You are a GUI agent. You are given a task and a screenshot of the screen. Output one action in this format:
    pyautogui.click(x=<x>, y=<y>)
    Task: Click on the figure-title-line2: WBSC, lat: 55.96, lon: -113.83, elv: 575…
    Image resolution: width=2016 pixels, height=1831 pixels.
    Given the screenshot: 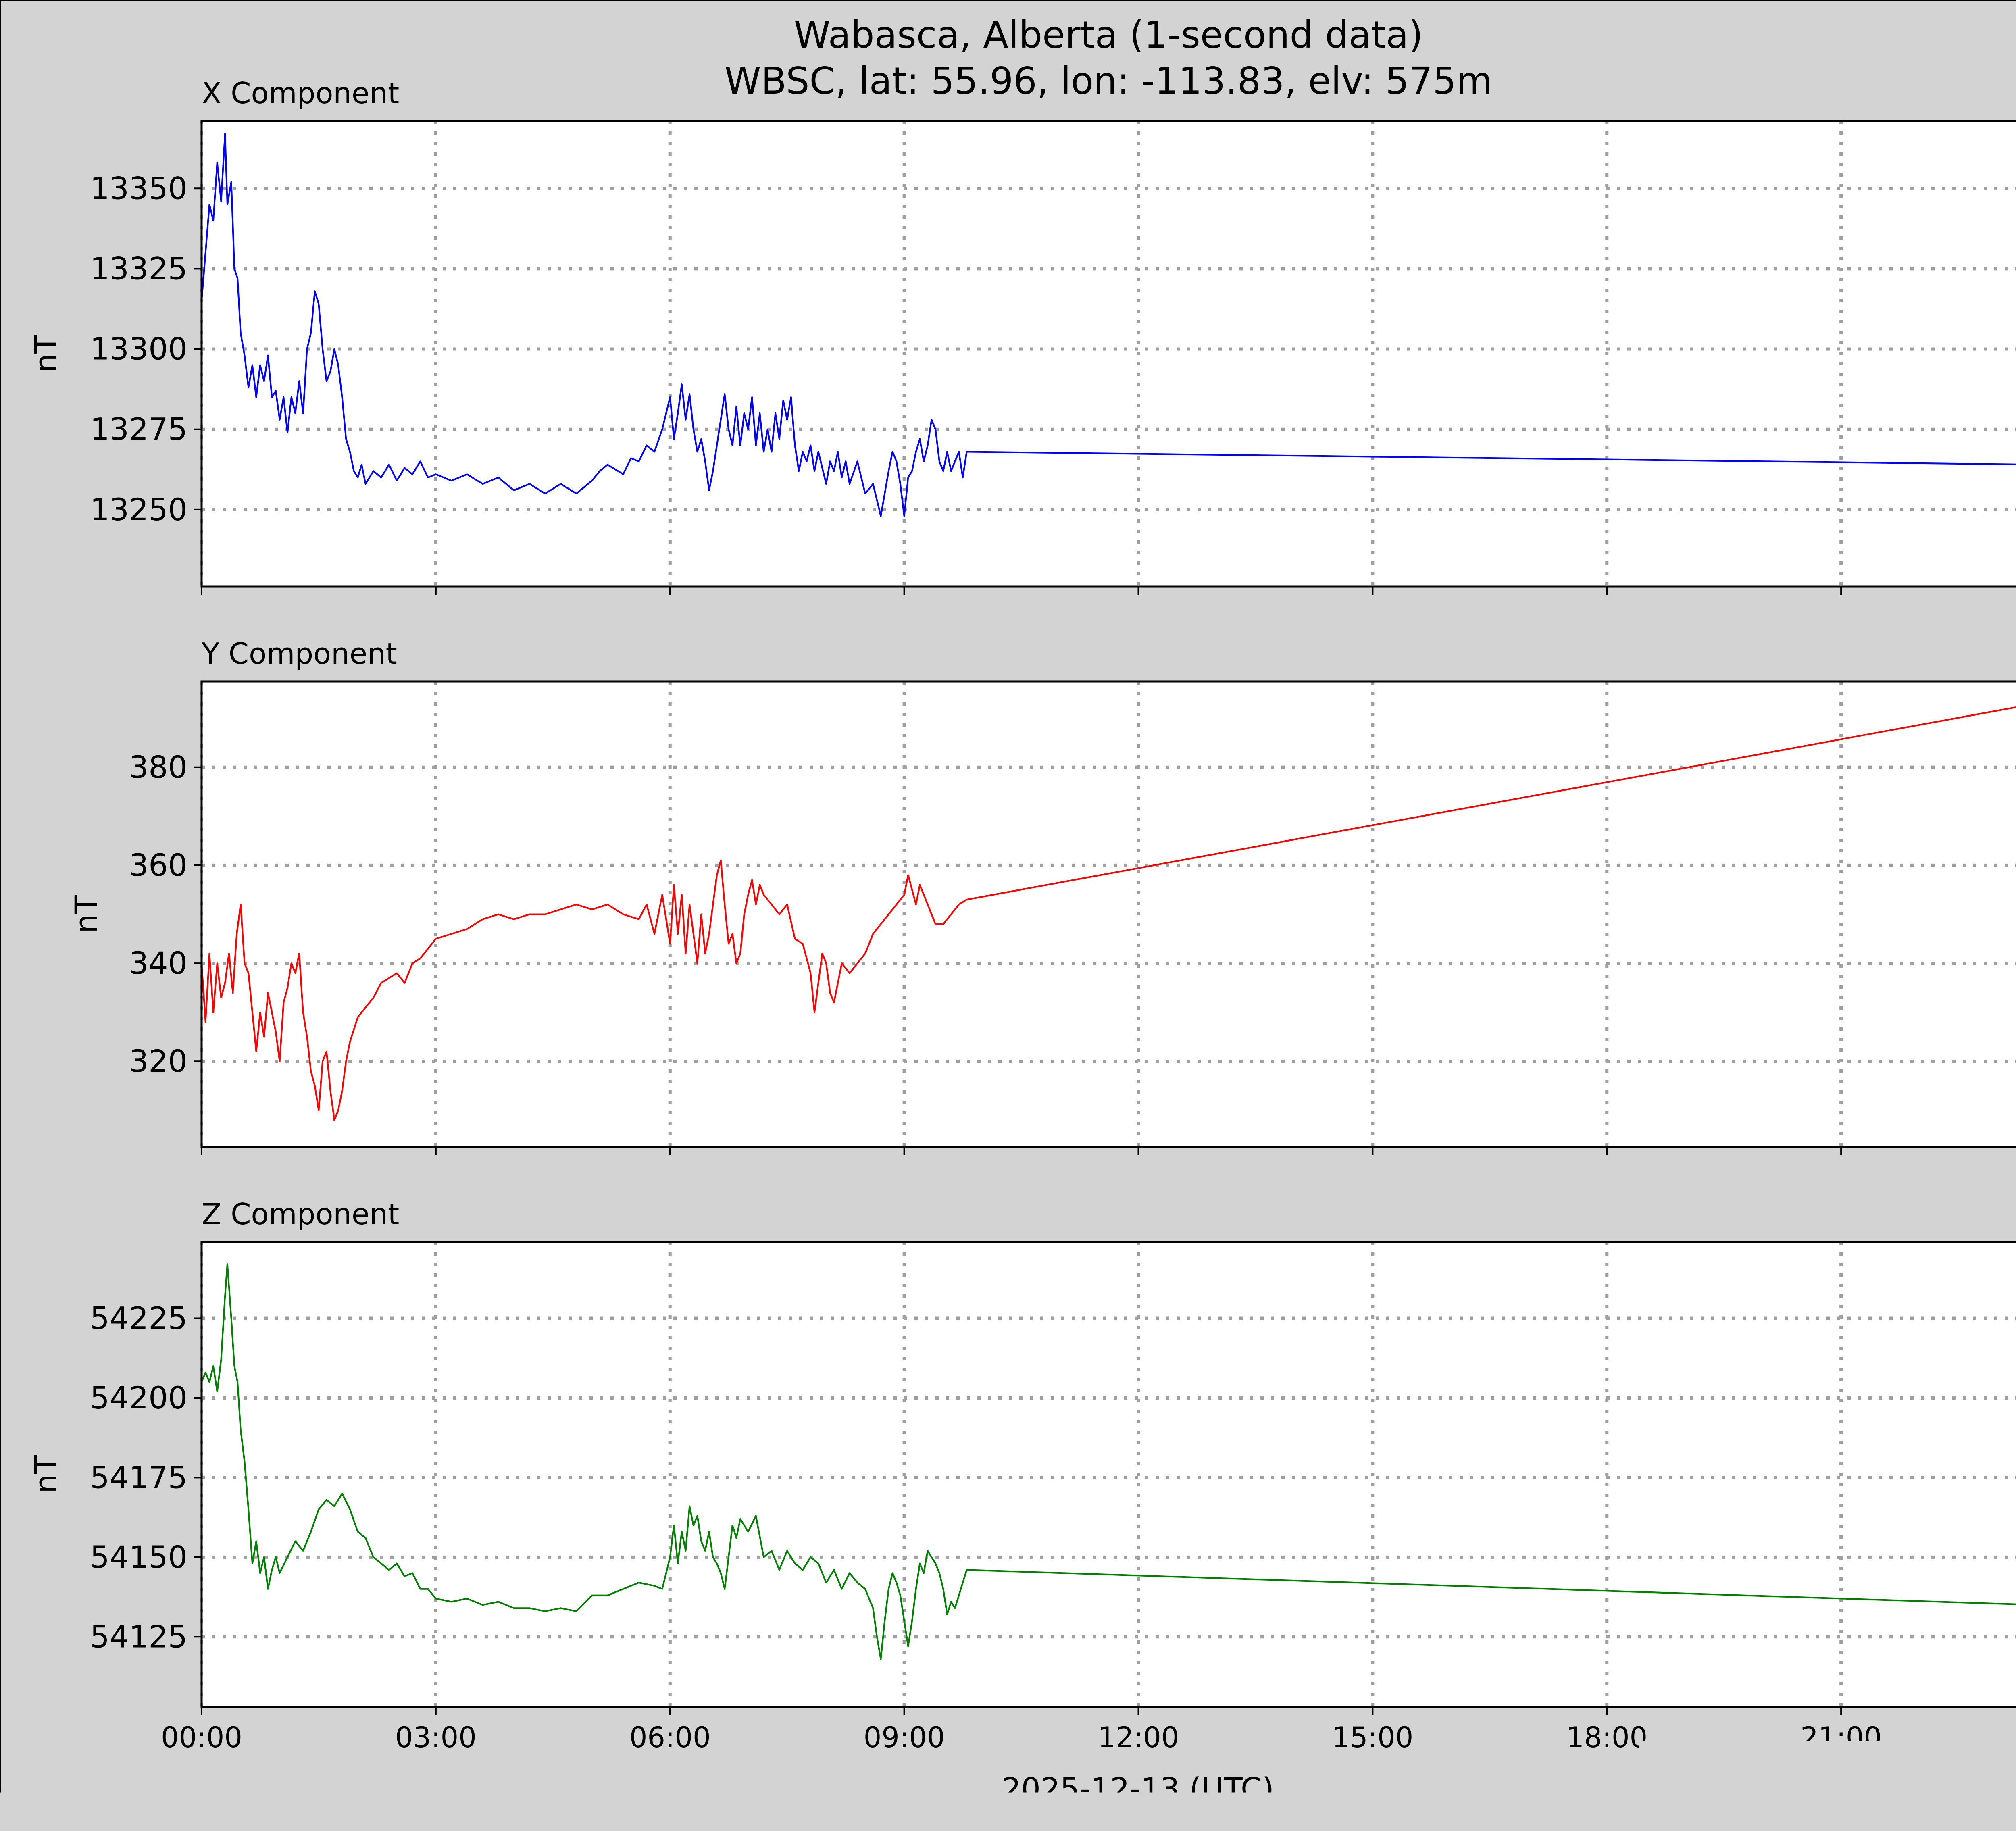 What is the action you would take?
    pyautogui.click(x=1109, y=80)
    